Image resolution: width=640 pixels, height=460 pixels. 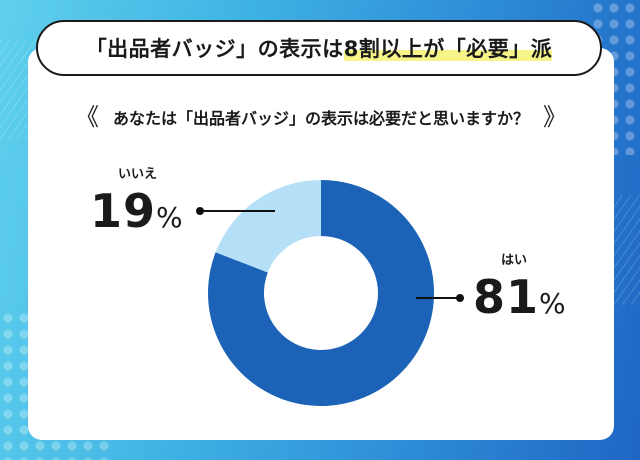 What do you see at coordinates (169, 217) in the screenshot?
I see `value-no-percent: %` at bounding box center [169, 217].